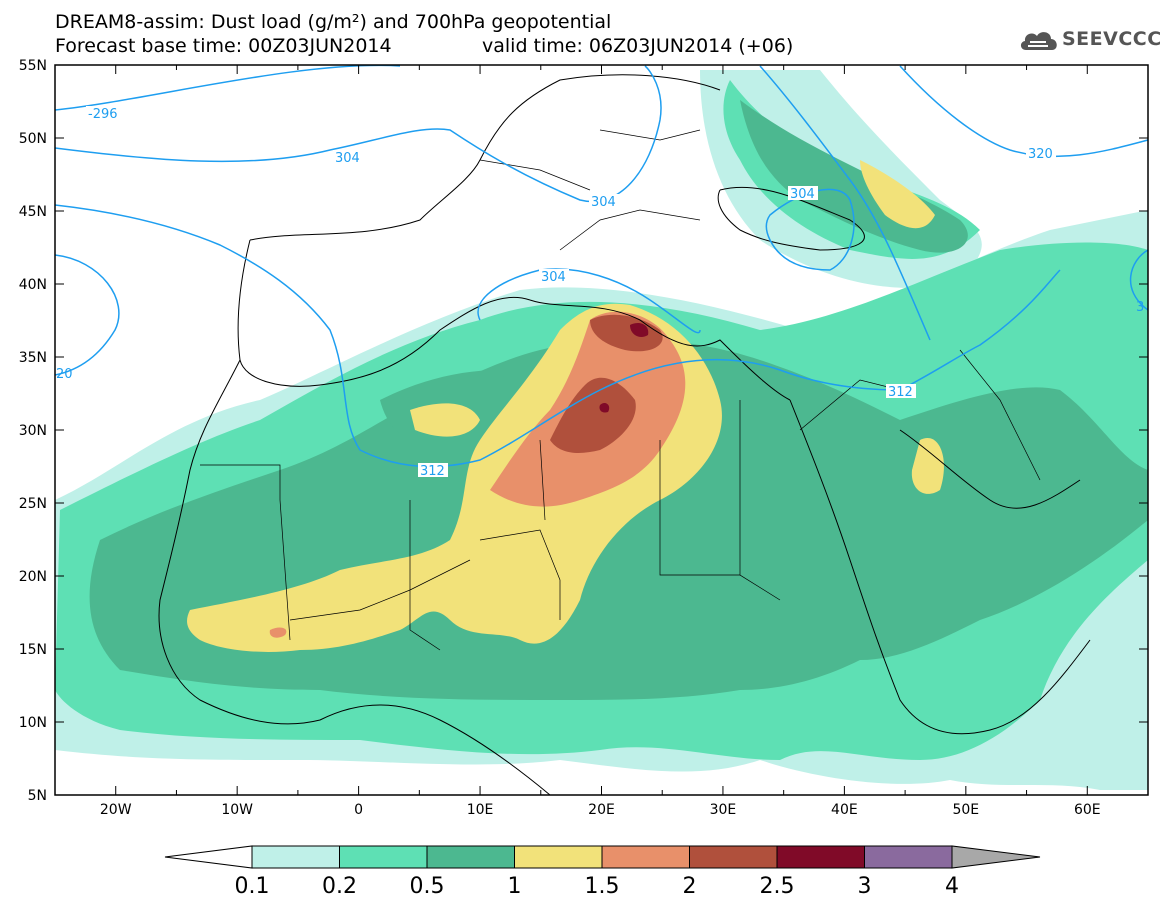 Image resolution: width=1165 pixels, height=907 pixels. Describe the element at coordinates (638, 46) in the screenshot. I see `valid-time: valid time: 06Z03JUN2014 (+06)` at that location.